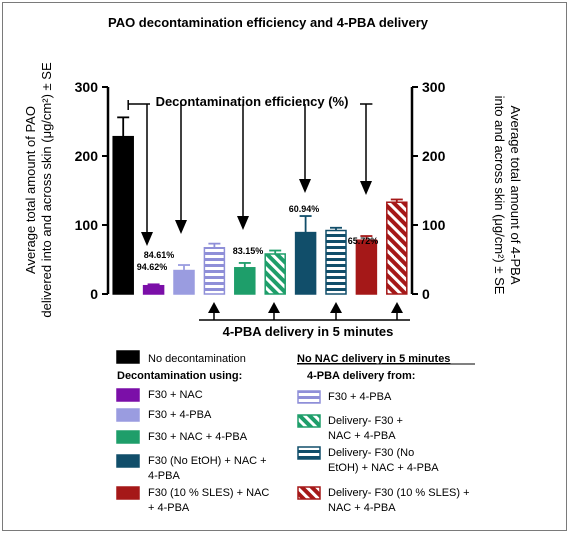  What do you see at coordinates (308, 331) in the screenshot?
I see `delivery-title: 4-PBA delivery in 5 minutes` at bounding box center [308, 331].